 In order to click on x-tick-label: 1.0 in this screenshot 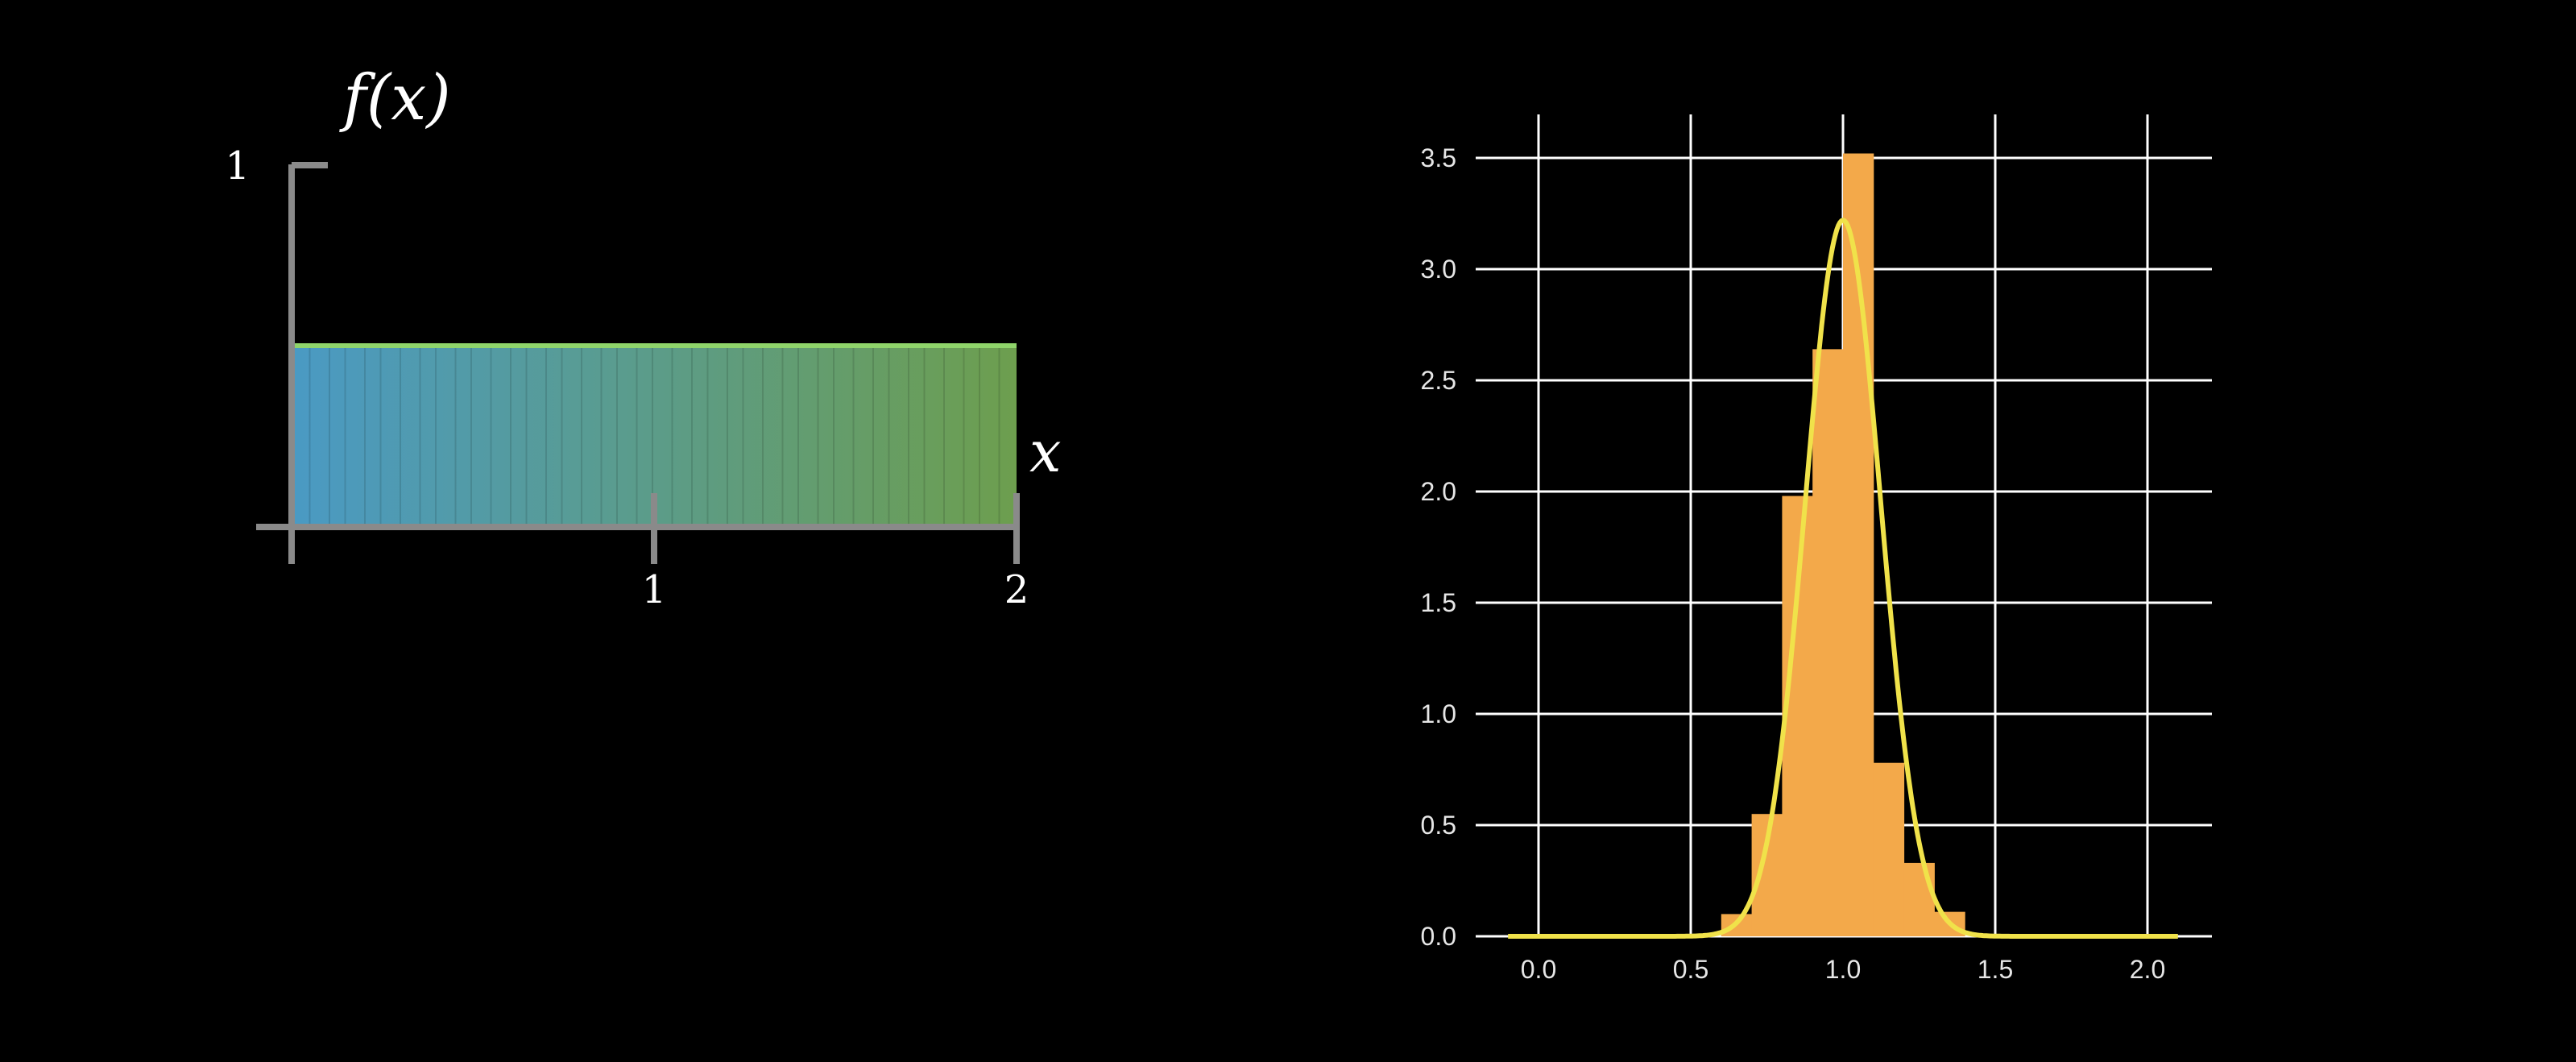, I will do `click(1843, 970)`.